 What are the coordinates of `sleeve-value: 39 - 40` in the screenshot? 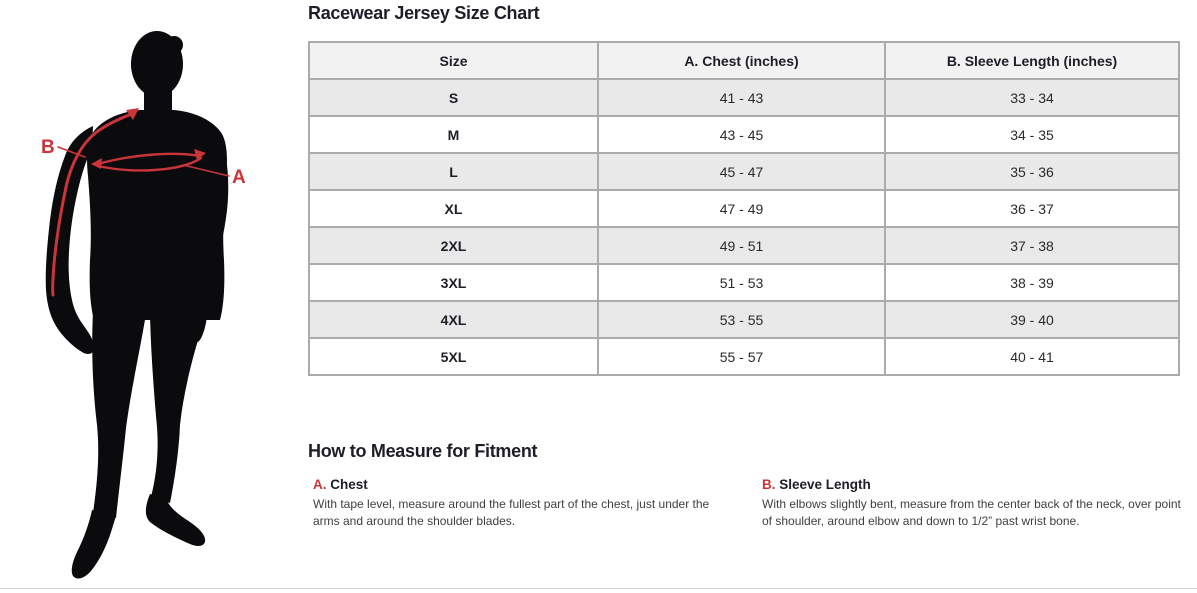 It's located at (1032, 319).